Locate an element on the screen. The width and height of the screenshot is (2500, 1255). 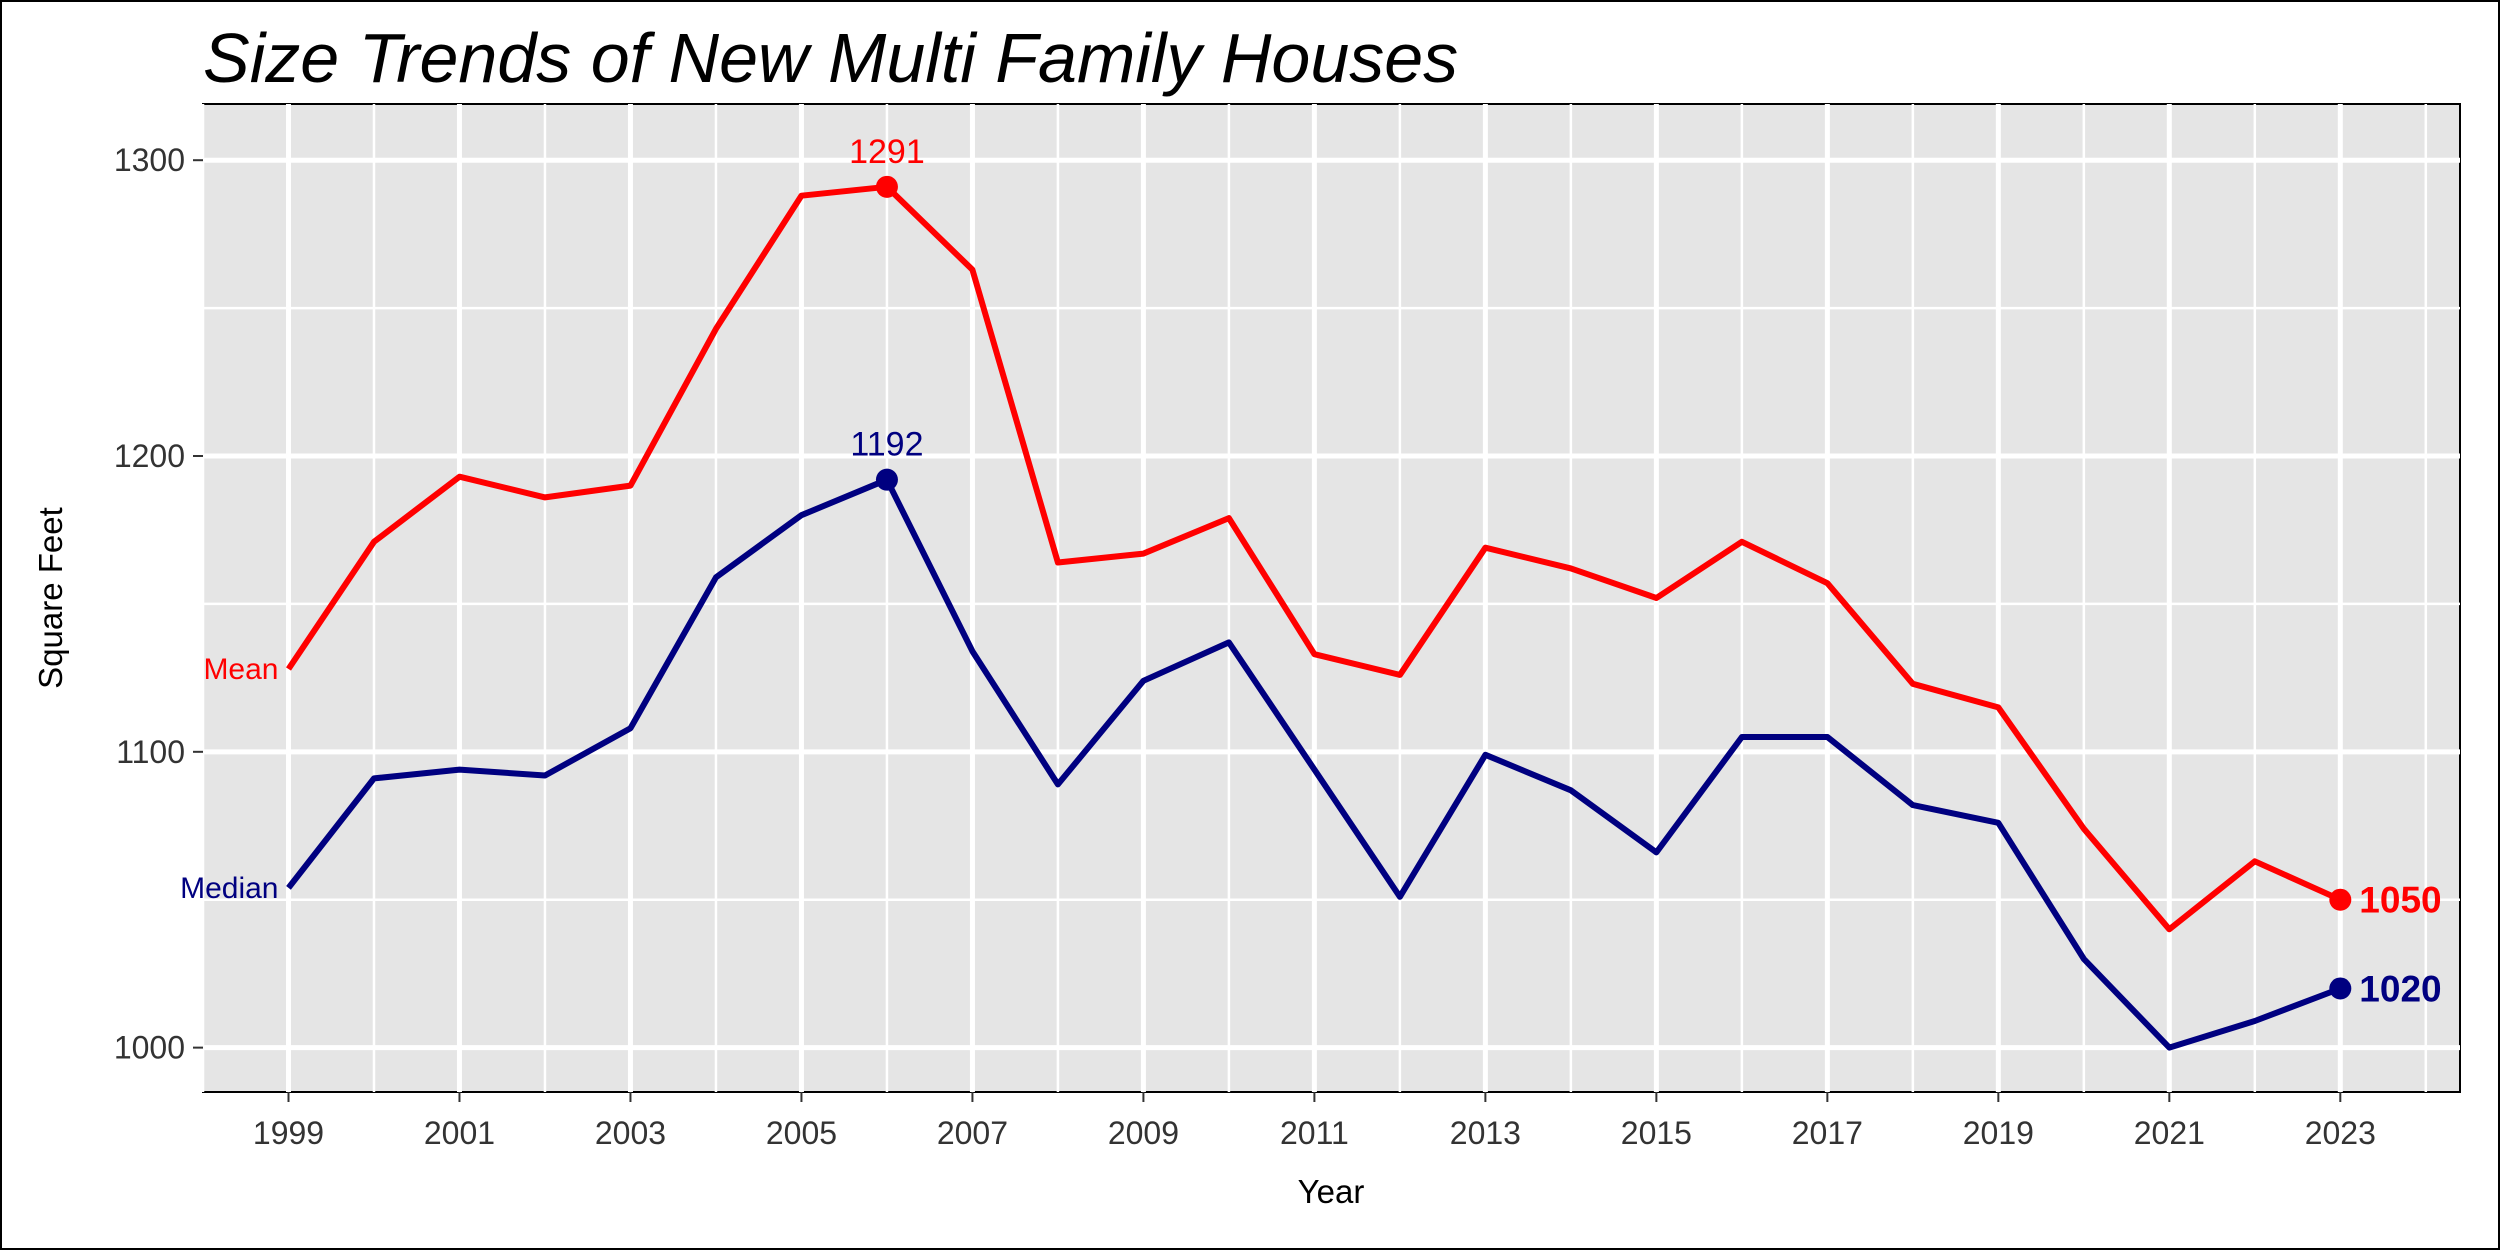
median-series-label: Median is located at coordinates (229, 888).